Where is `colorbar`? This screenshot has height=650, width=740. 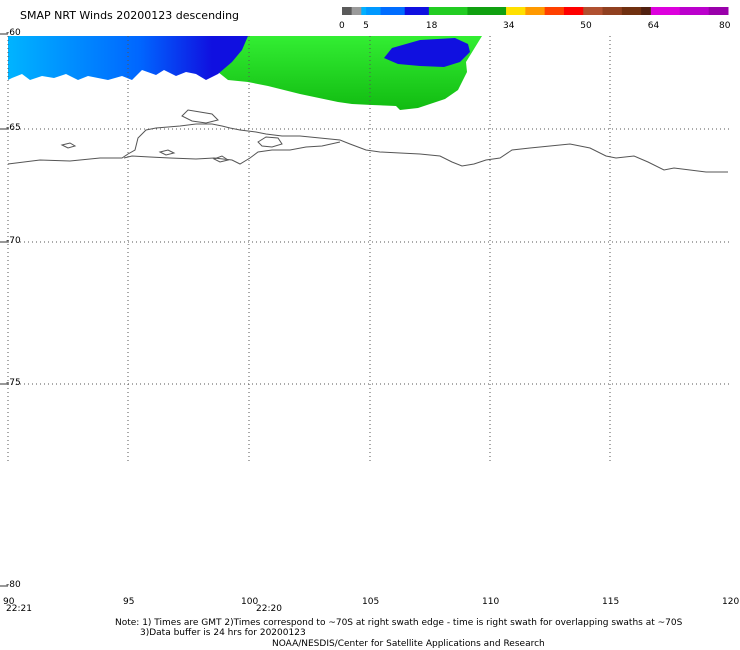
colorbar is located at coordinates (535, 11).